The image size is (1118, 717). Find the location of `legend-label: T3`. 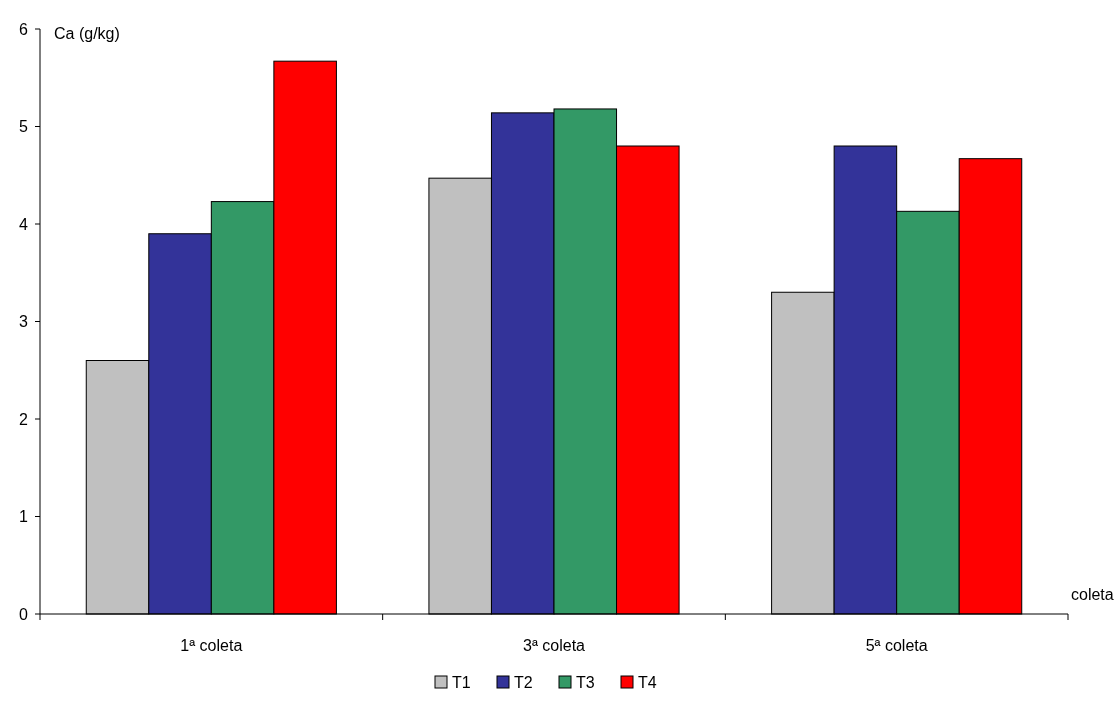

legend-label: T3 is located at coordinates (585, 682).